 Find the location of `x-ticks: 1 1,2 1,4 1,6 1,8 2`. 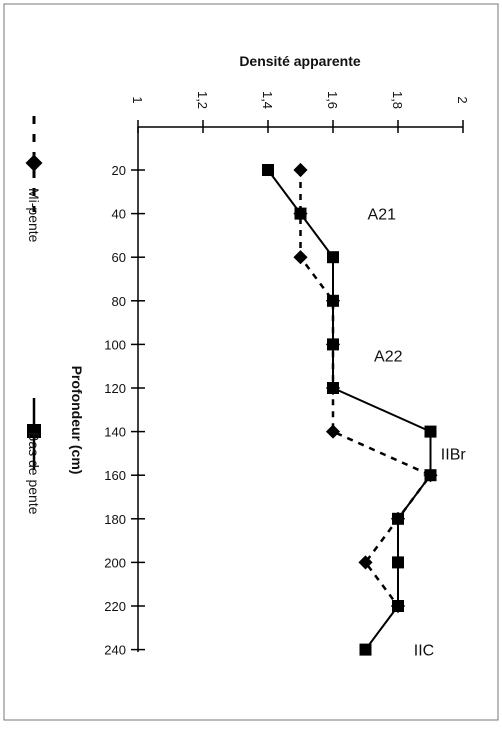

x-ticks: 1 1,2 1,4 1,6 1,8 2 is located at coordinates (300, 112).